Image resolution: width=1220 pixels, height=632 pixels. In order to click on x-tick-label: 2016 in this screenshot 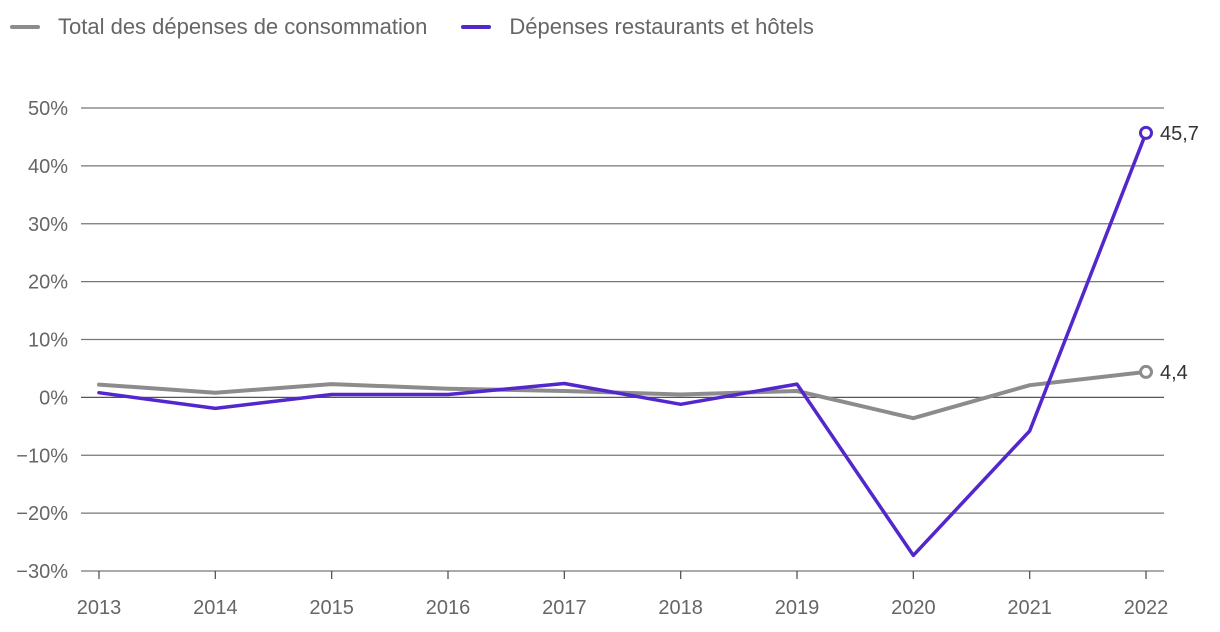, I will do `click(448, 608)`.